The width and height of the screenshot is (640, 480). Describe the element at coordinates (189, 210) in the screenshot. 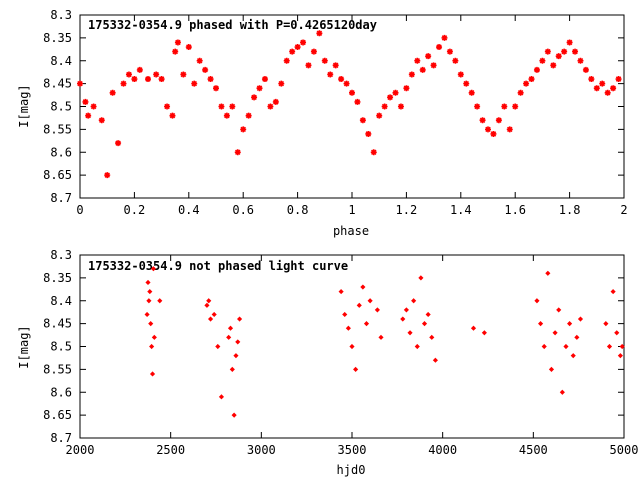

I see `x-tick-label: 0.4` at that location.